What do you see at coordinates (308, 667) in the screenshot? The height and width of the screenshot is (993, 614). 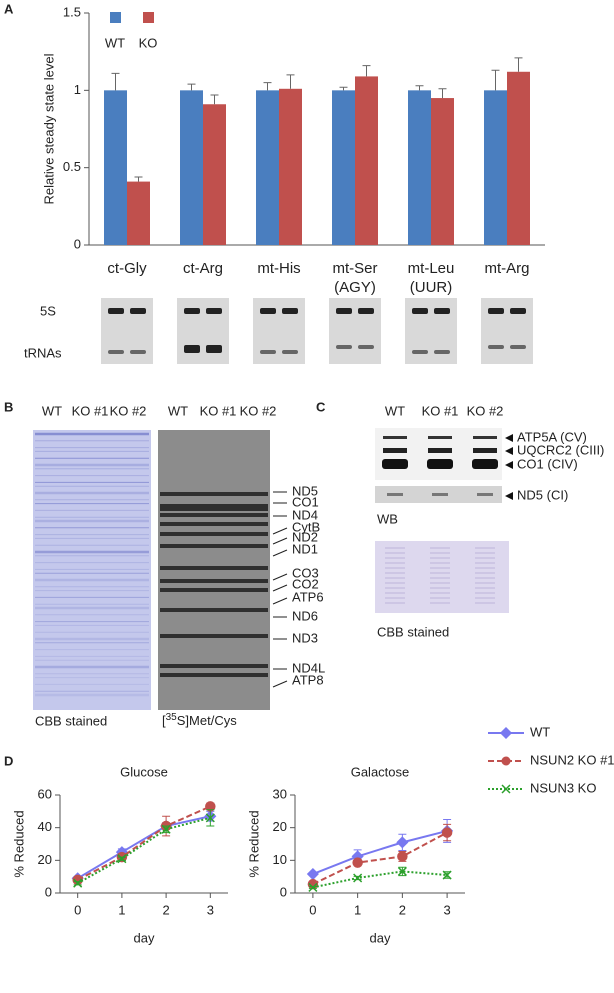 I see `band-label: ND4L` at bounding box center [308, 667].